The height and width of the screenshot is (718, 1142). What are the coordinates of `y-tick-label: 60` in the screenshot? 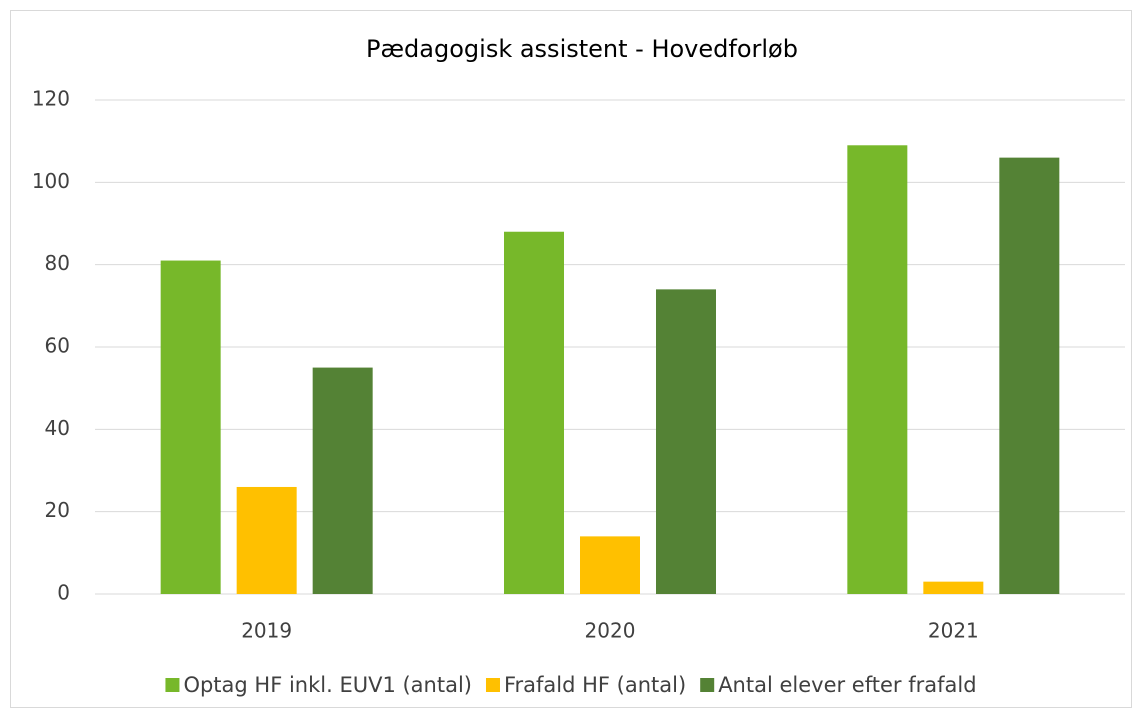 It's located at (57, 346).